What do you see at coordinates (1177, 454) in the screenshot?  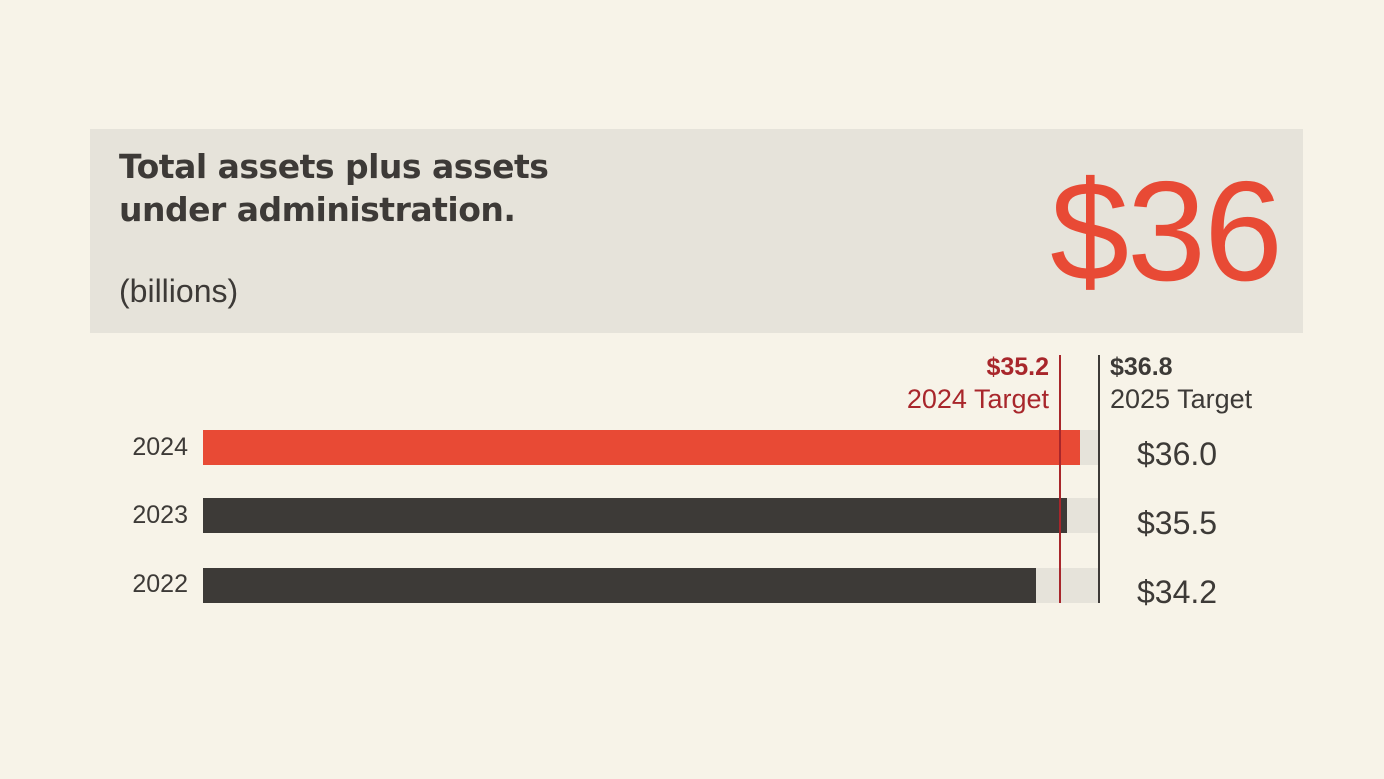 I see `value-label: $36.0` at bounding box center [1177, 454].